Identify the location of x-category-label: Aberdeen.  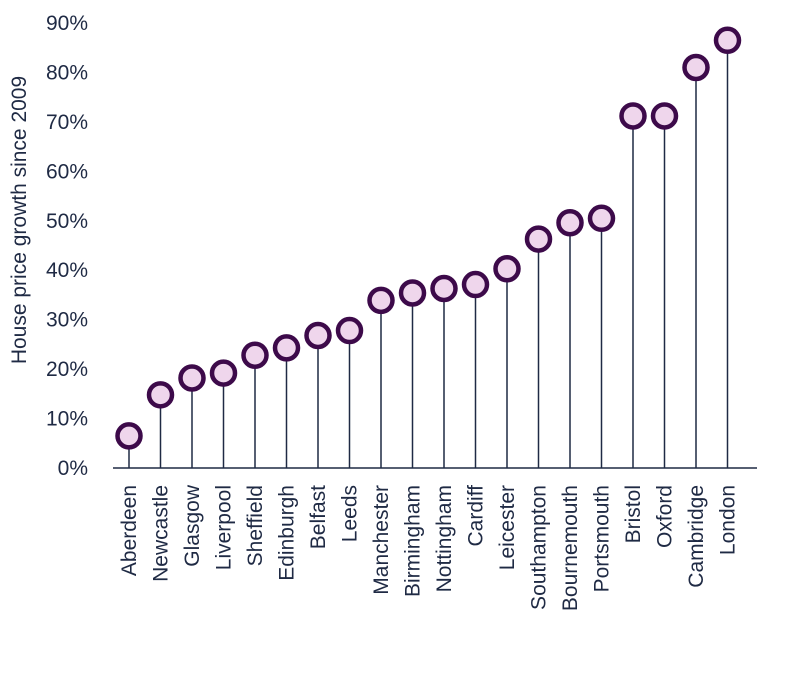
(129, 530).